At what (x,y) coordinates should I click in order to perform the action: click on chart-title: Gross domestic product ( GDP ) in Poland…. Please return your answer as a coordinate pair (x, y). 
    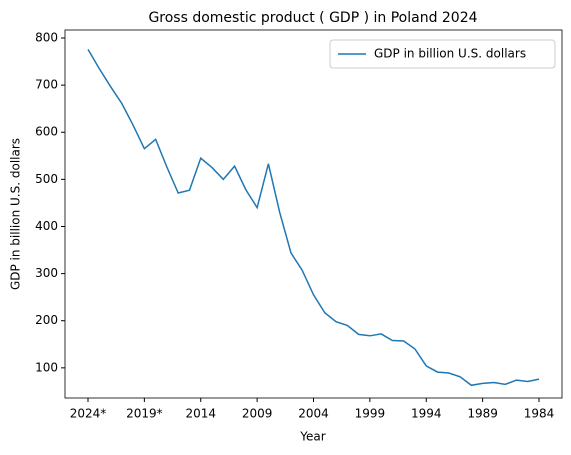
    Looking at the image, I should click on (312, 18).